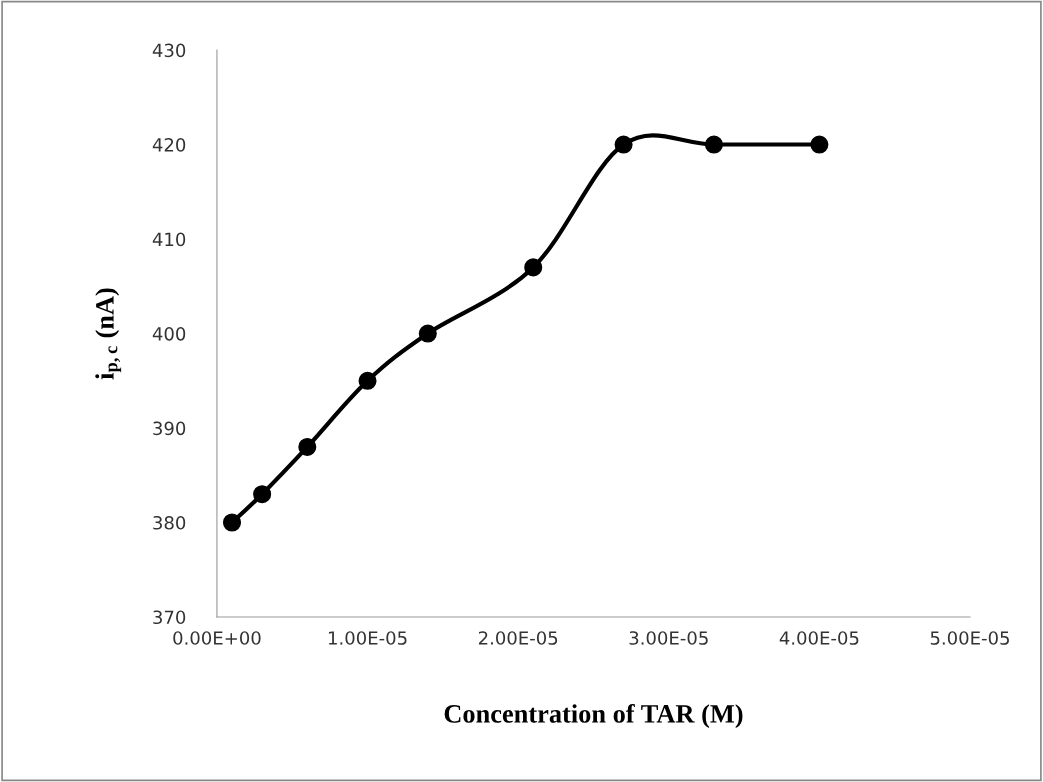 The height and width of the screenshot is (782, 1043). I want to click on x-tick-label: 5.00E-05, so click(969, 638).